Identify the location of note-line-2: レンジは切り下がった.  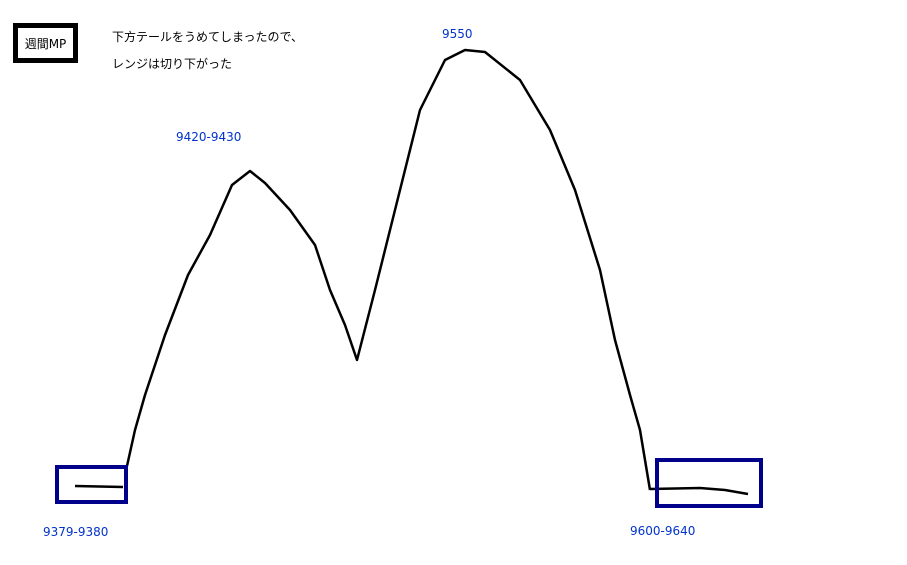
(172, 64).